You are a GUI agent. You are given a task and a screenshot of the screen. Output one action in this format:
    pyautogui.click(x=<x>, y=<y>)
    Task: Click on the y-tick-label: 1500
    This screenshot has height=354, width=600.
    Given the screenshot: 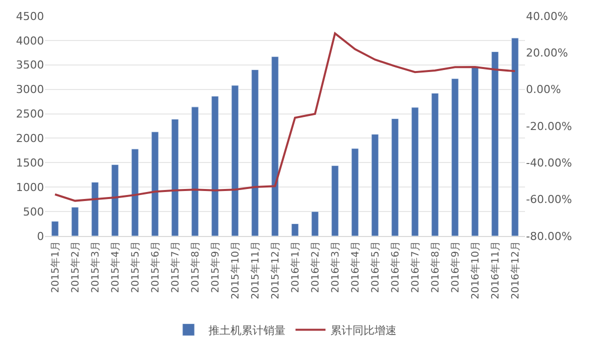 What is the action you would take?
    pyautogui.click(x=30, y=163)
    